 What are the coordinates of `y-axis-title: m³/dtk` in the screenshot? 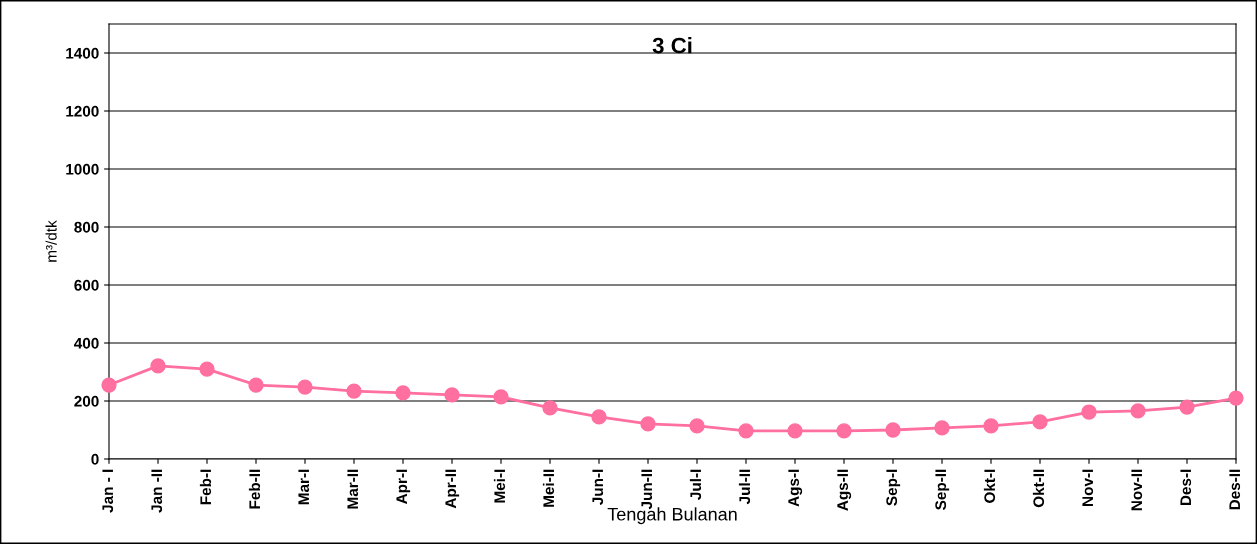 It's located at (51, 241).